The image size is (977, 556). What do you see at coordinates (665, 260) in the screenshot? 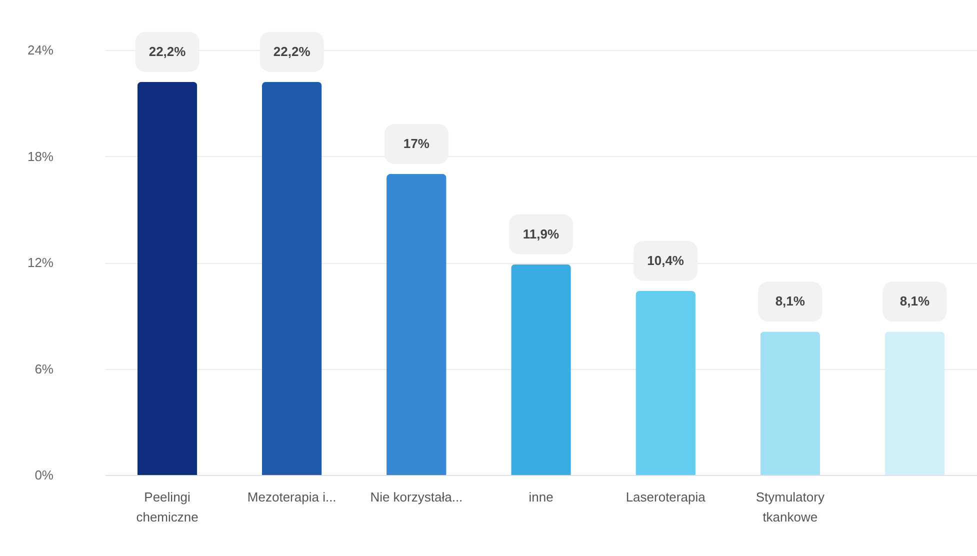
I see `data-label: 10,4%` at bounding box center [665, 260].